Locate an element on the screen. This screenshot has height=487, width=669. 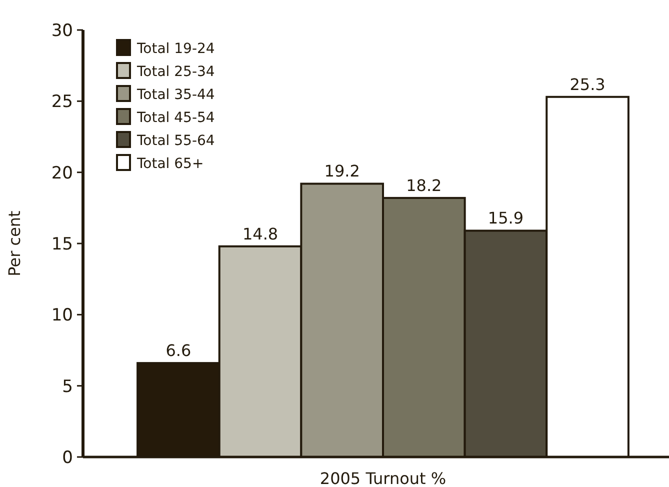
data-label: 18.2 is located at coordinates (424, 185).